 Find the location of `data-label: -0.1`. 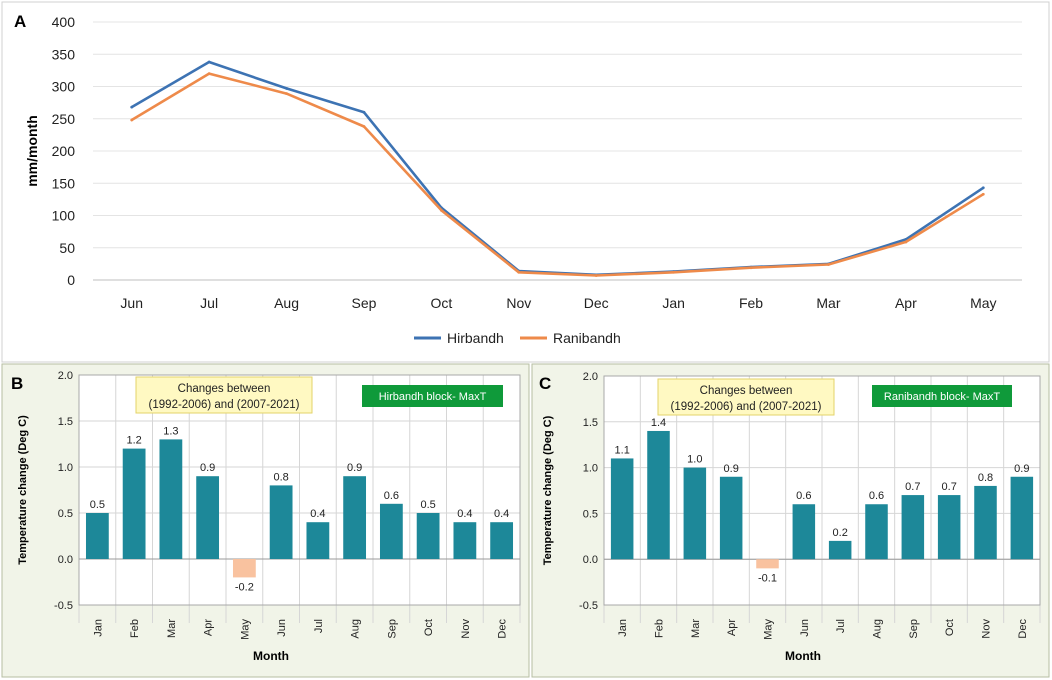

data-label: -0.1 is located at coordinates (767, 578).